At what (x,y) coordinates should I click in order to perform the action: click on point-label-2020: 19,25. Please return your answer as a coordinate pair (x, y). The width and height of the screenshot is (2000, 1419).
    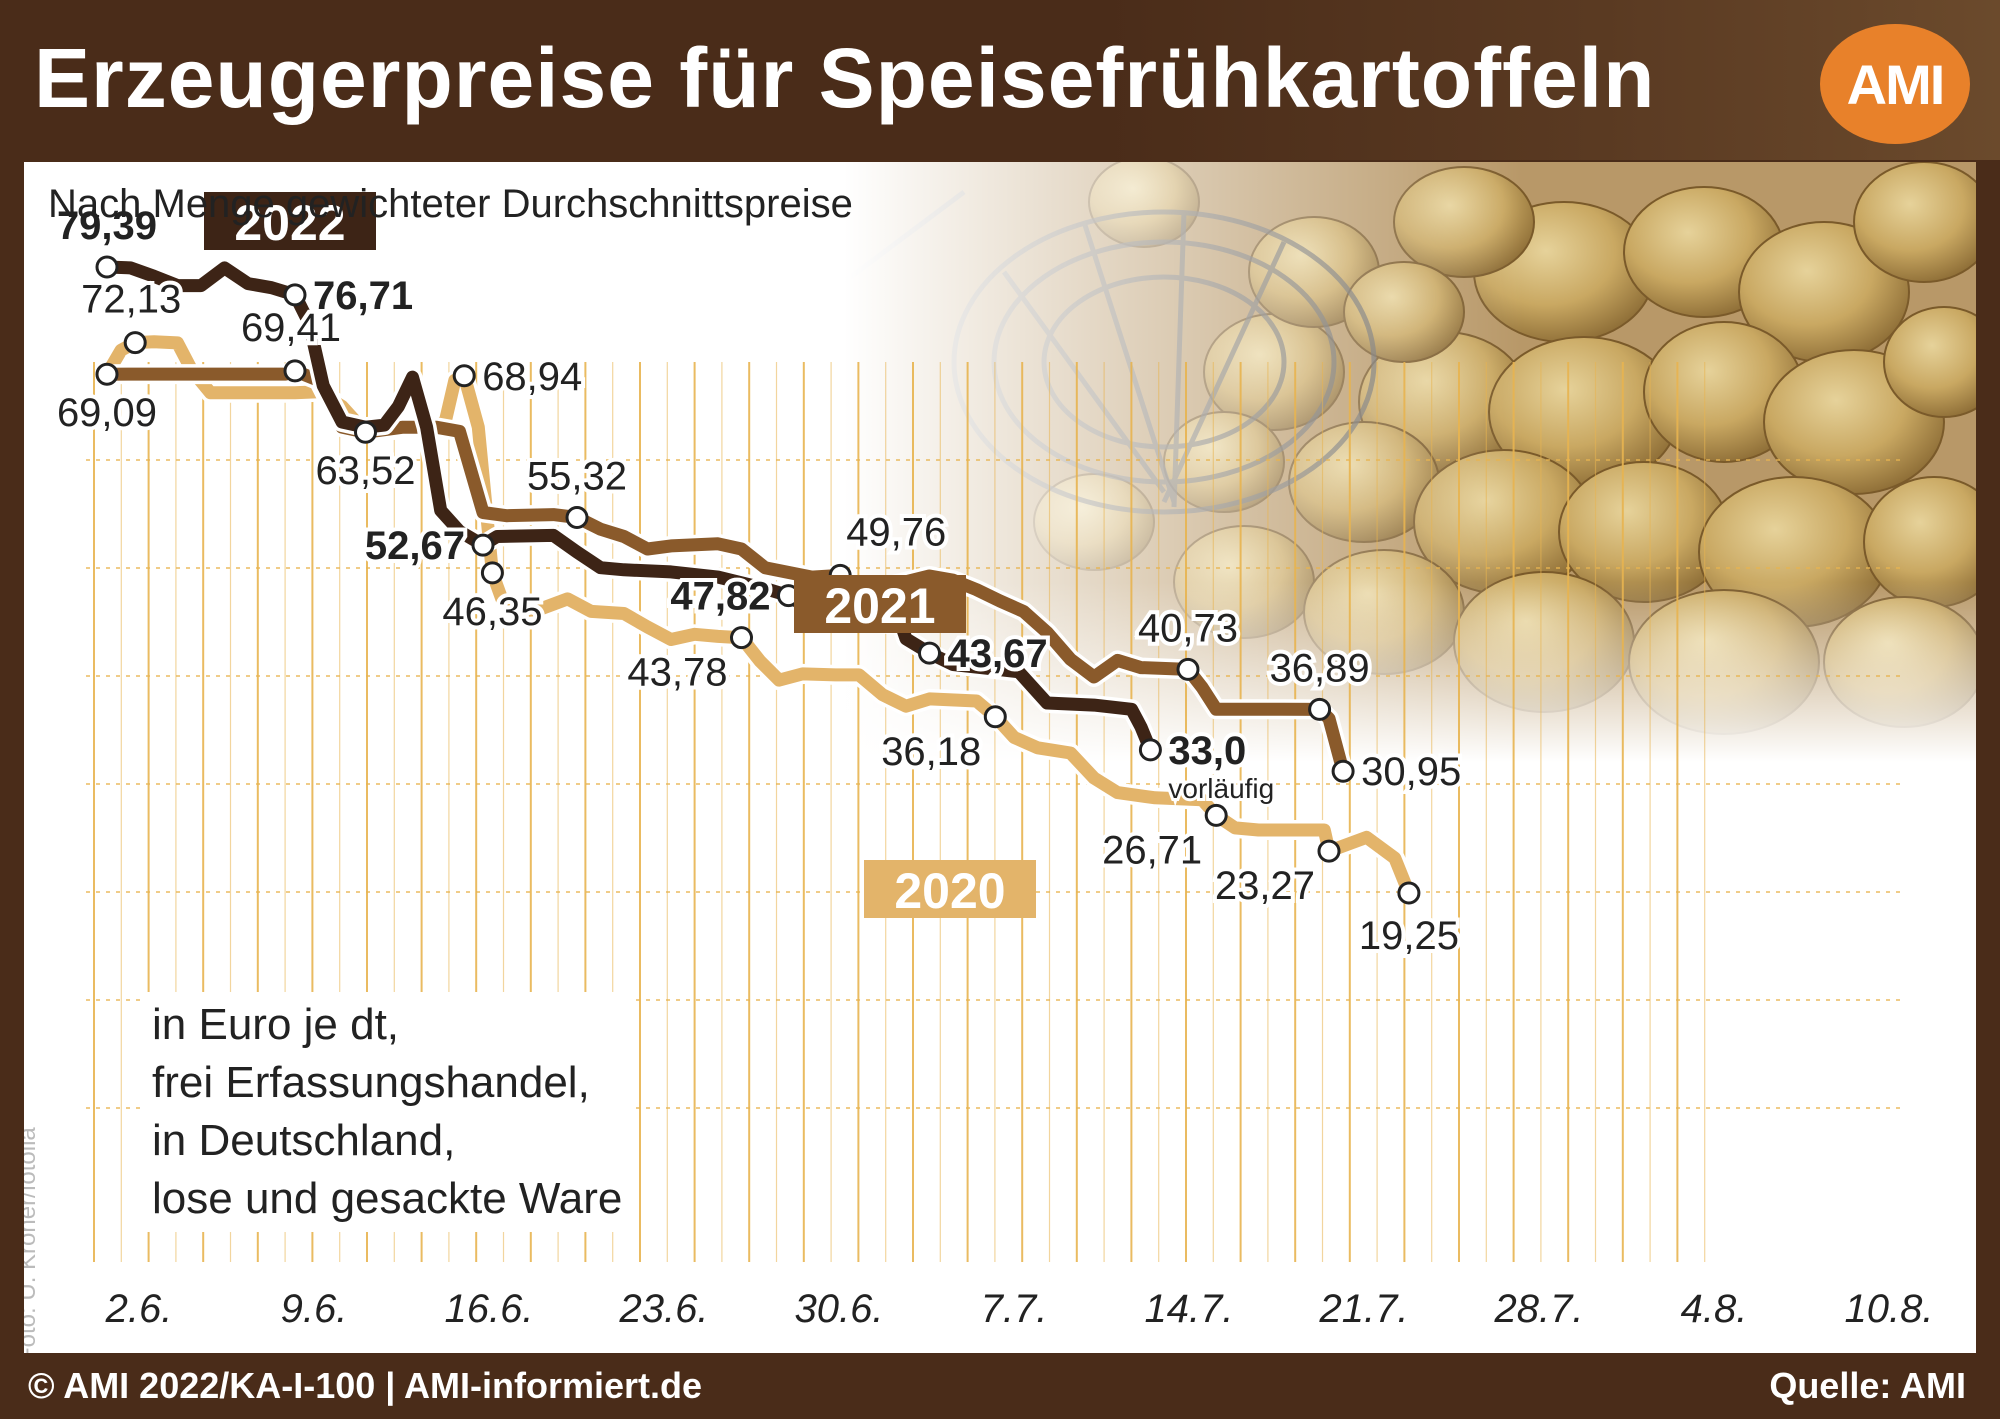
    Looking at the image, I should click on (1409, 936).